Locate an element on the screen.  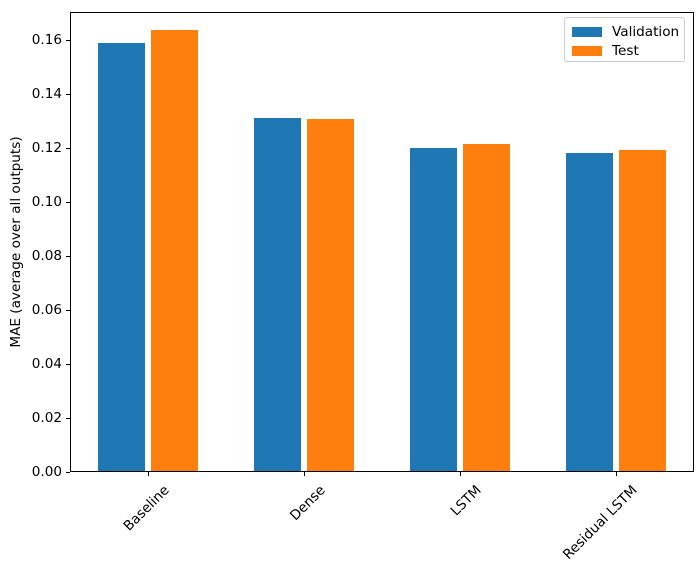
bar-validation-baseline is located at coordinates (121, 257).